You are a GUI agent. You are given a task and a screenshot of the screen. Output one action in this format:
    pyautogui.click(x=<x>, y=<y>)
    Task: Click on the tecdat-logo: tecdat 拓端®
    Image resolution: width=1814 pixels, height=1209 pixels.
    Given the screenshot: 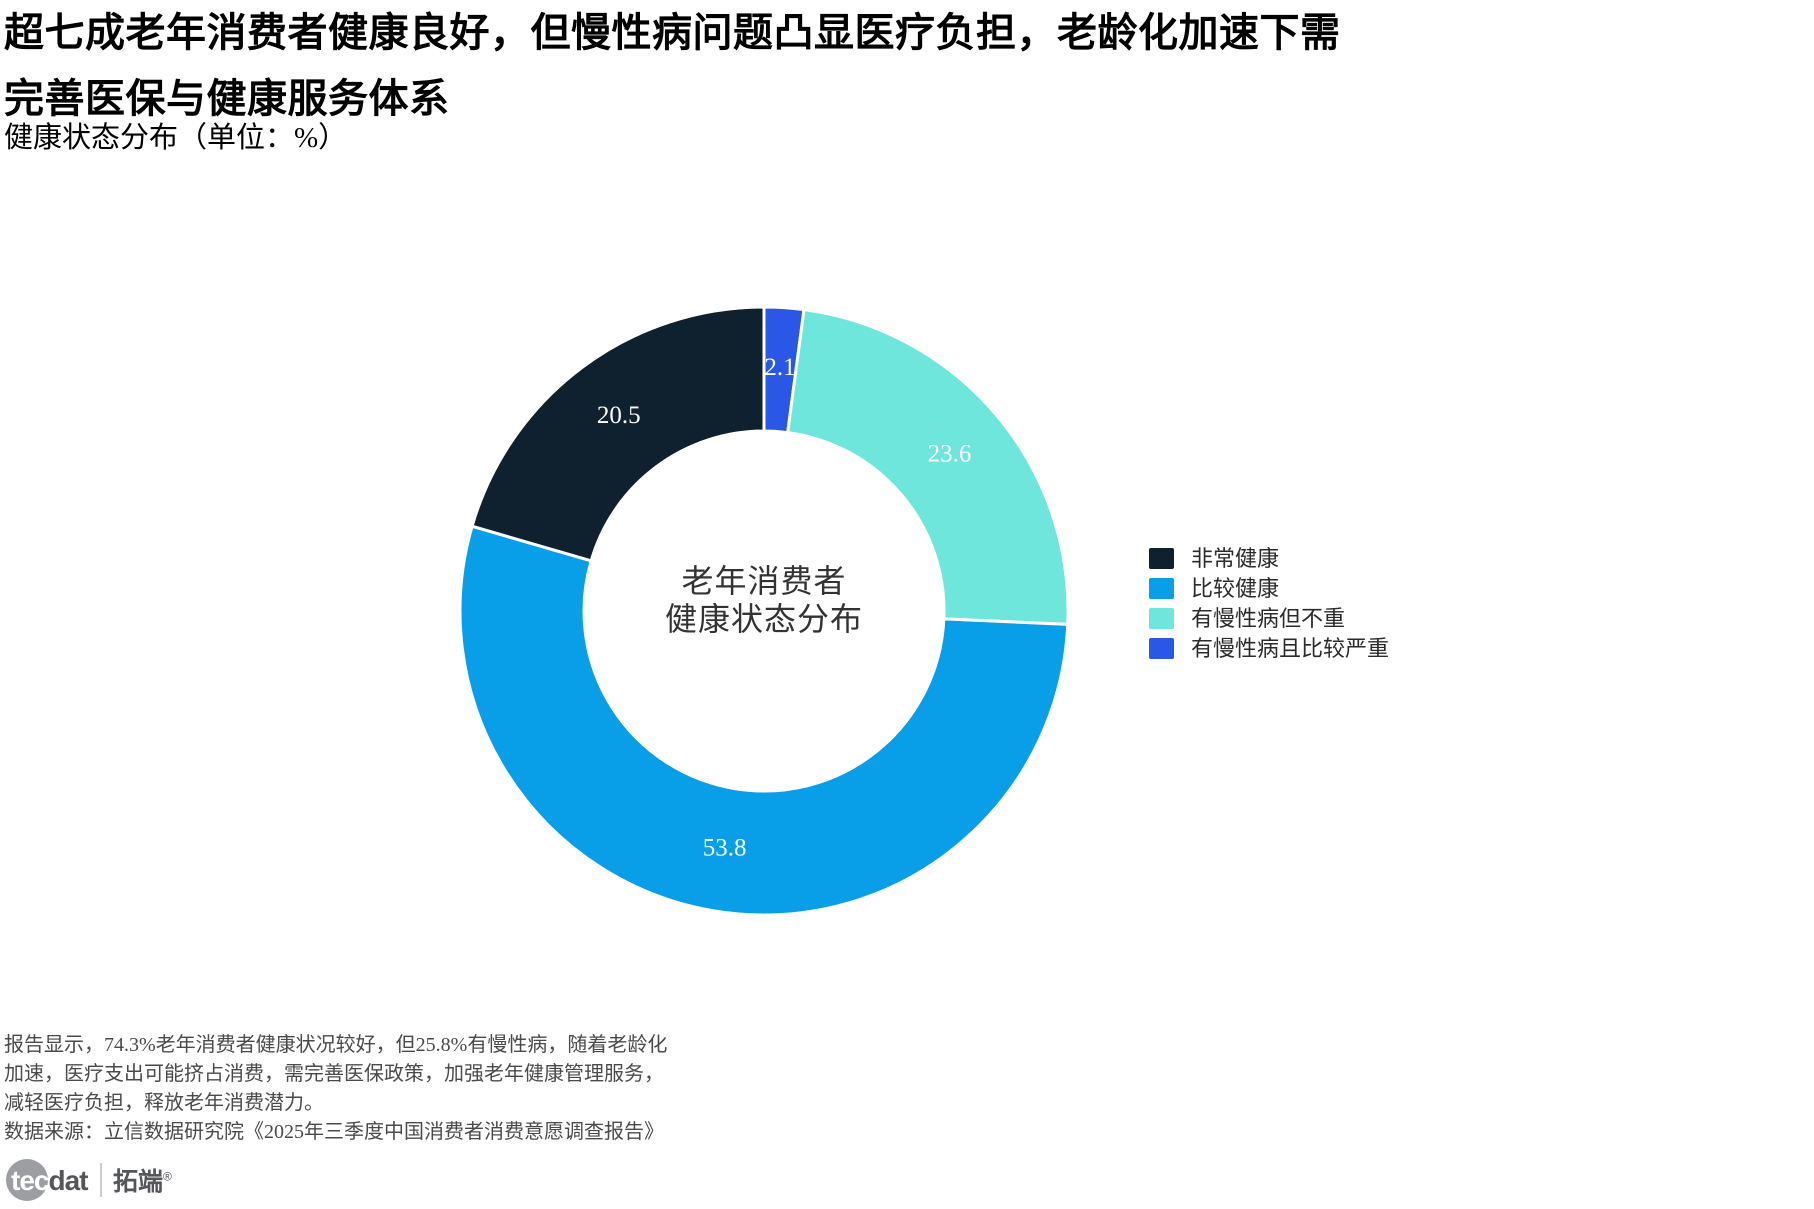 What is the action you would take?
    pyautogui.click(x=89, y=1180)
    